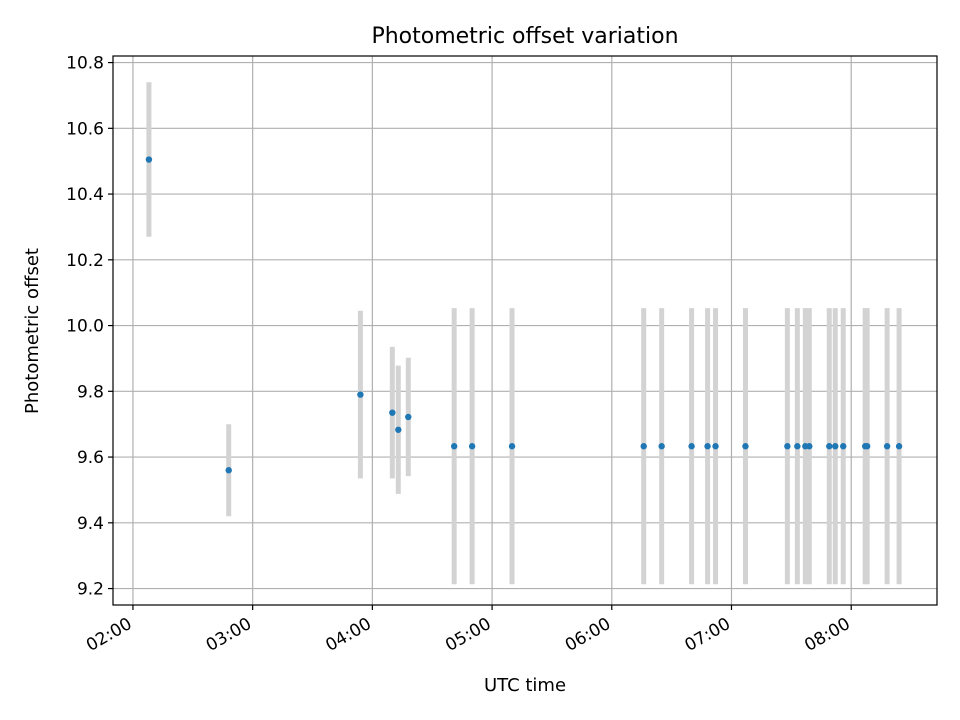 Image resolution: width=960 pixels, height=720 pixels. I want to click on x-axis-label: UTC time, so click(525, 685).